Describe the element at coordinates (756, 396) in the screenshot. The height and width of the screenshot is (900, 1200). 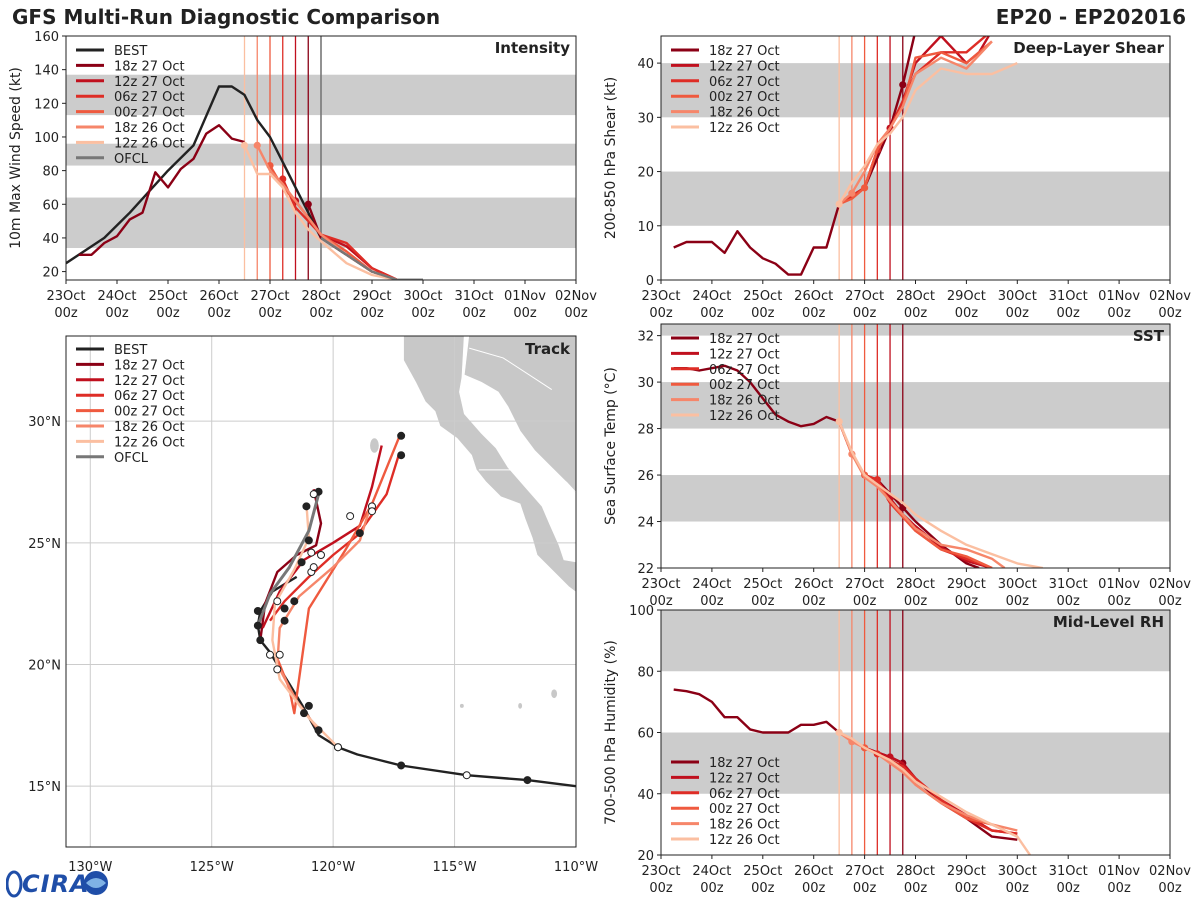
I see `sst-series-hist` at that location.